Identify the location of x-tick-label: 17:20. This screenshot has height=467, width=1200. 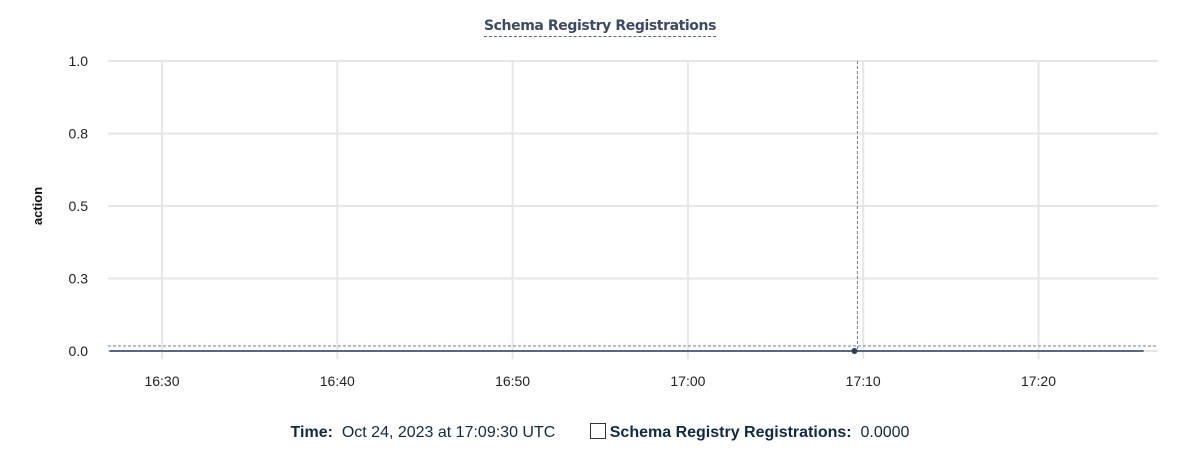
(1038, 381).